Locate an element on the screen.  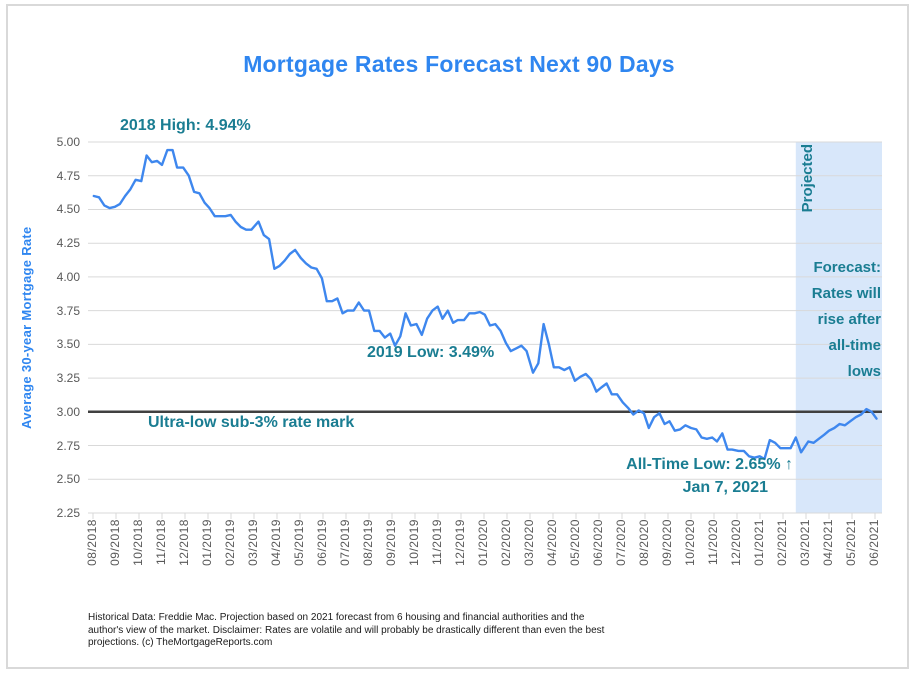
x-tick-label: 06/2021 is located at coordinates (874, 542).